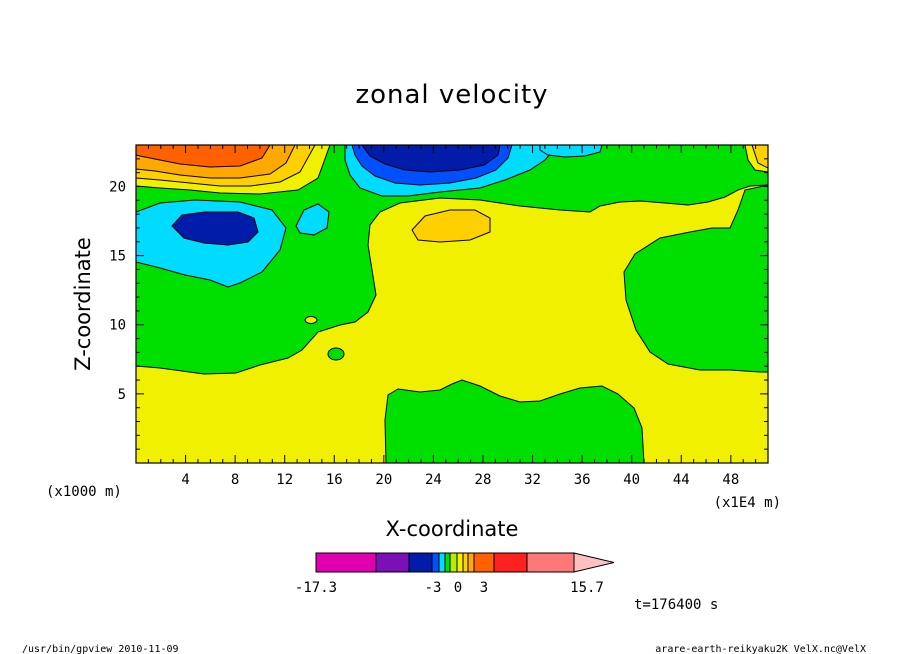  Describe the element at coordinates (431, 159) in the screenshot. I see `contour-fill-darkblue-topcenter` at that location.